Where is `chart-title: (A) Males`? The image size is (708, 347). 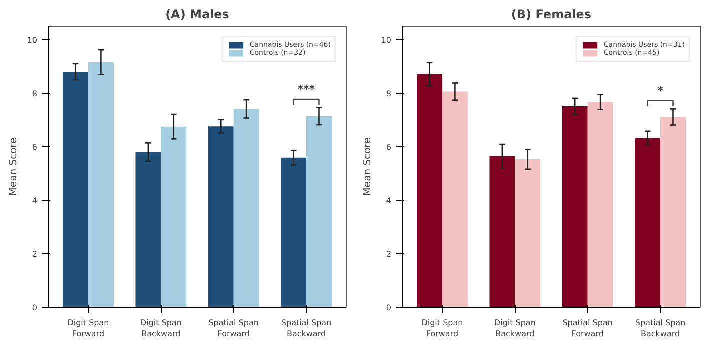 chart-title: (A) Males is located at coordinates (198, 15).